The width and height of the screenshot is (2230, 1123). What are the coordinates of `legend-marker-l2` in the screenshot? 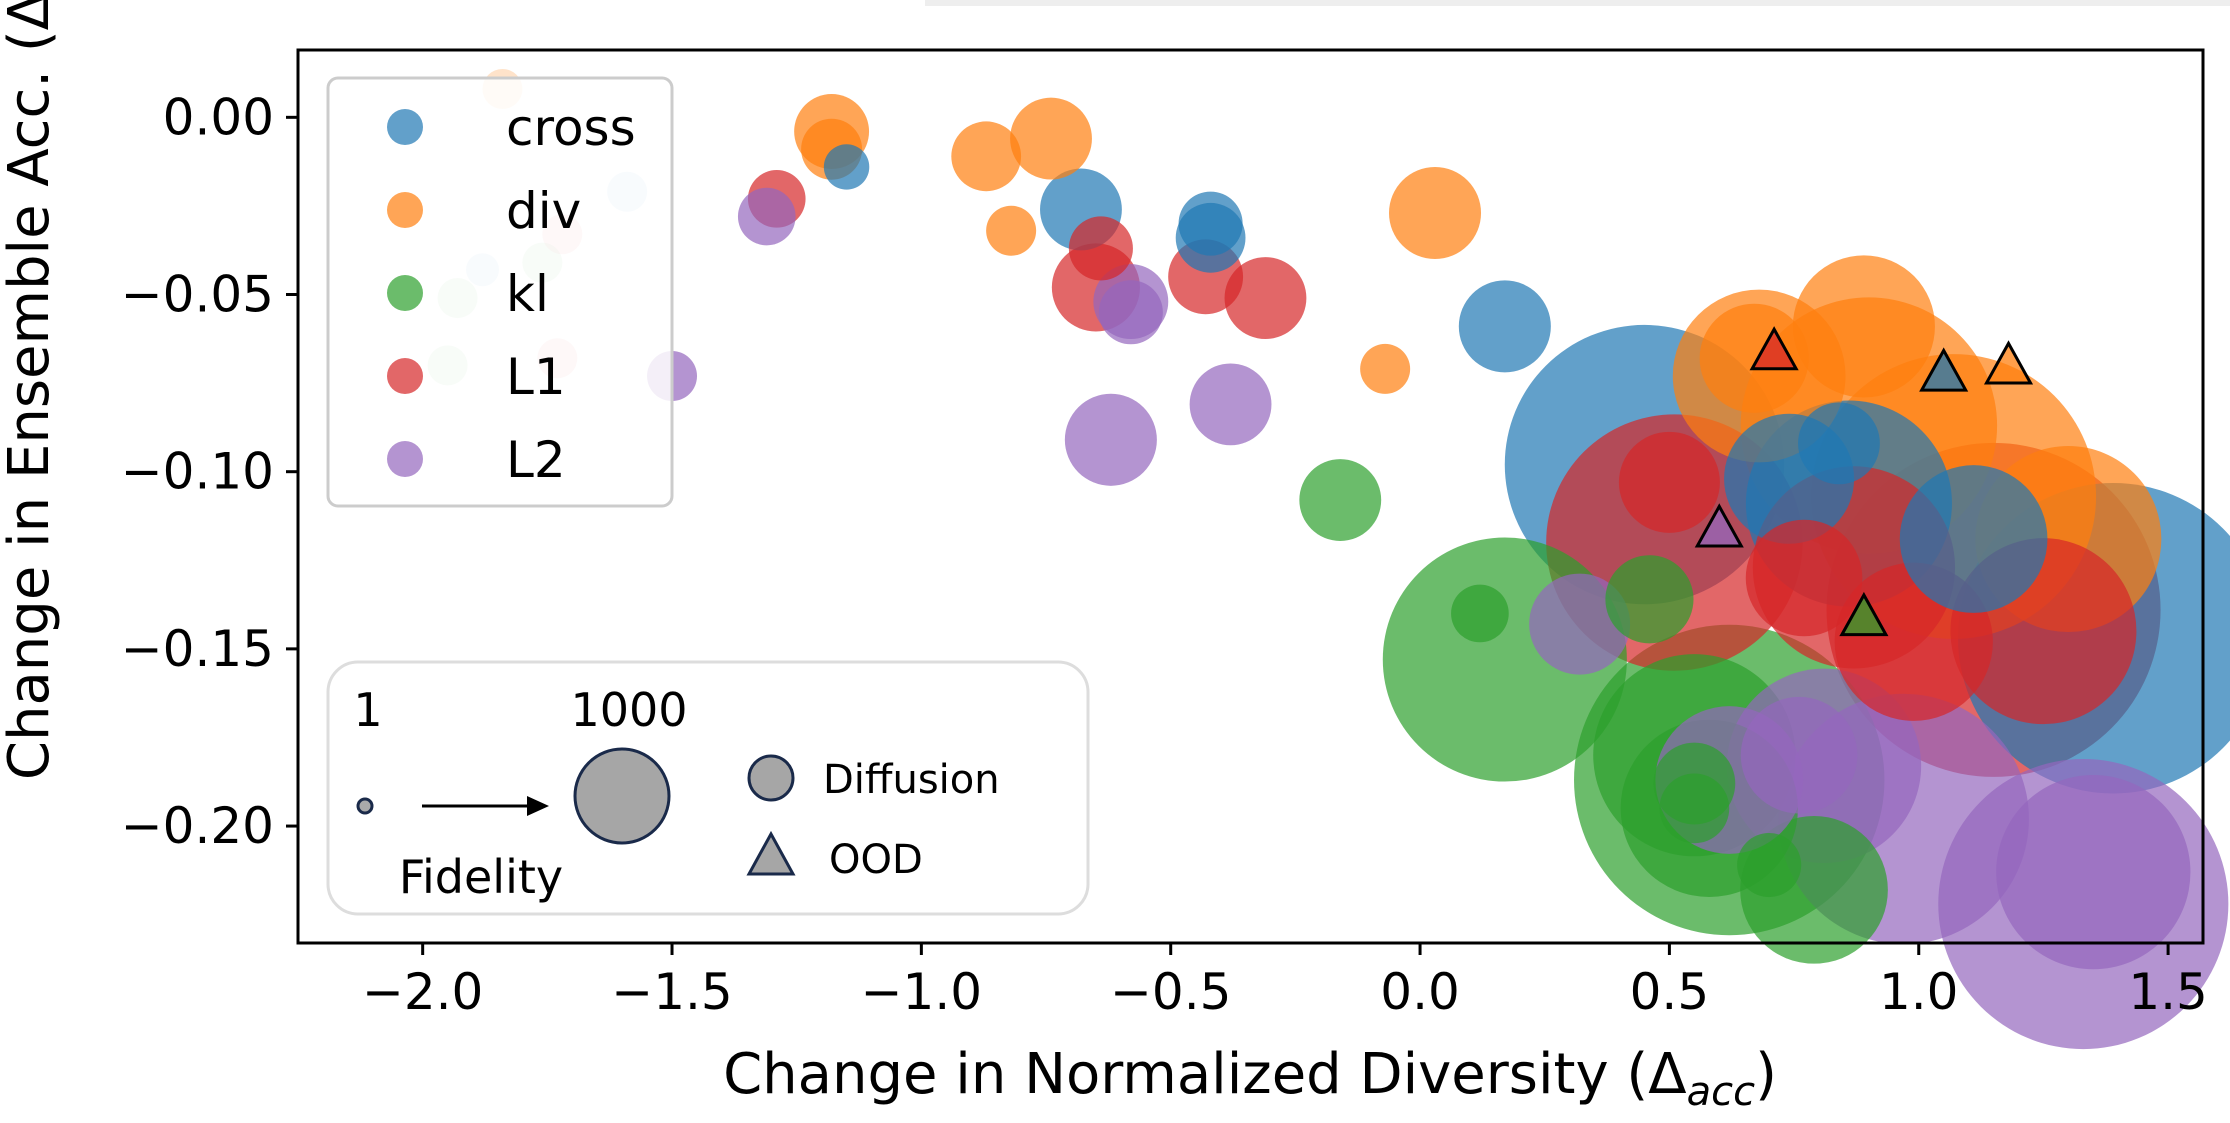 It's located at (405, 459).